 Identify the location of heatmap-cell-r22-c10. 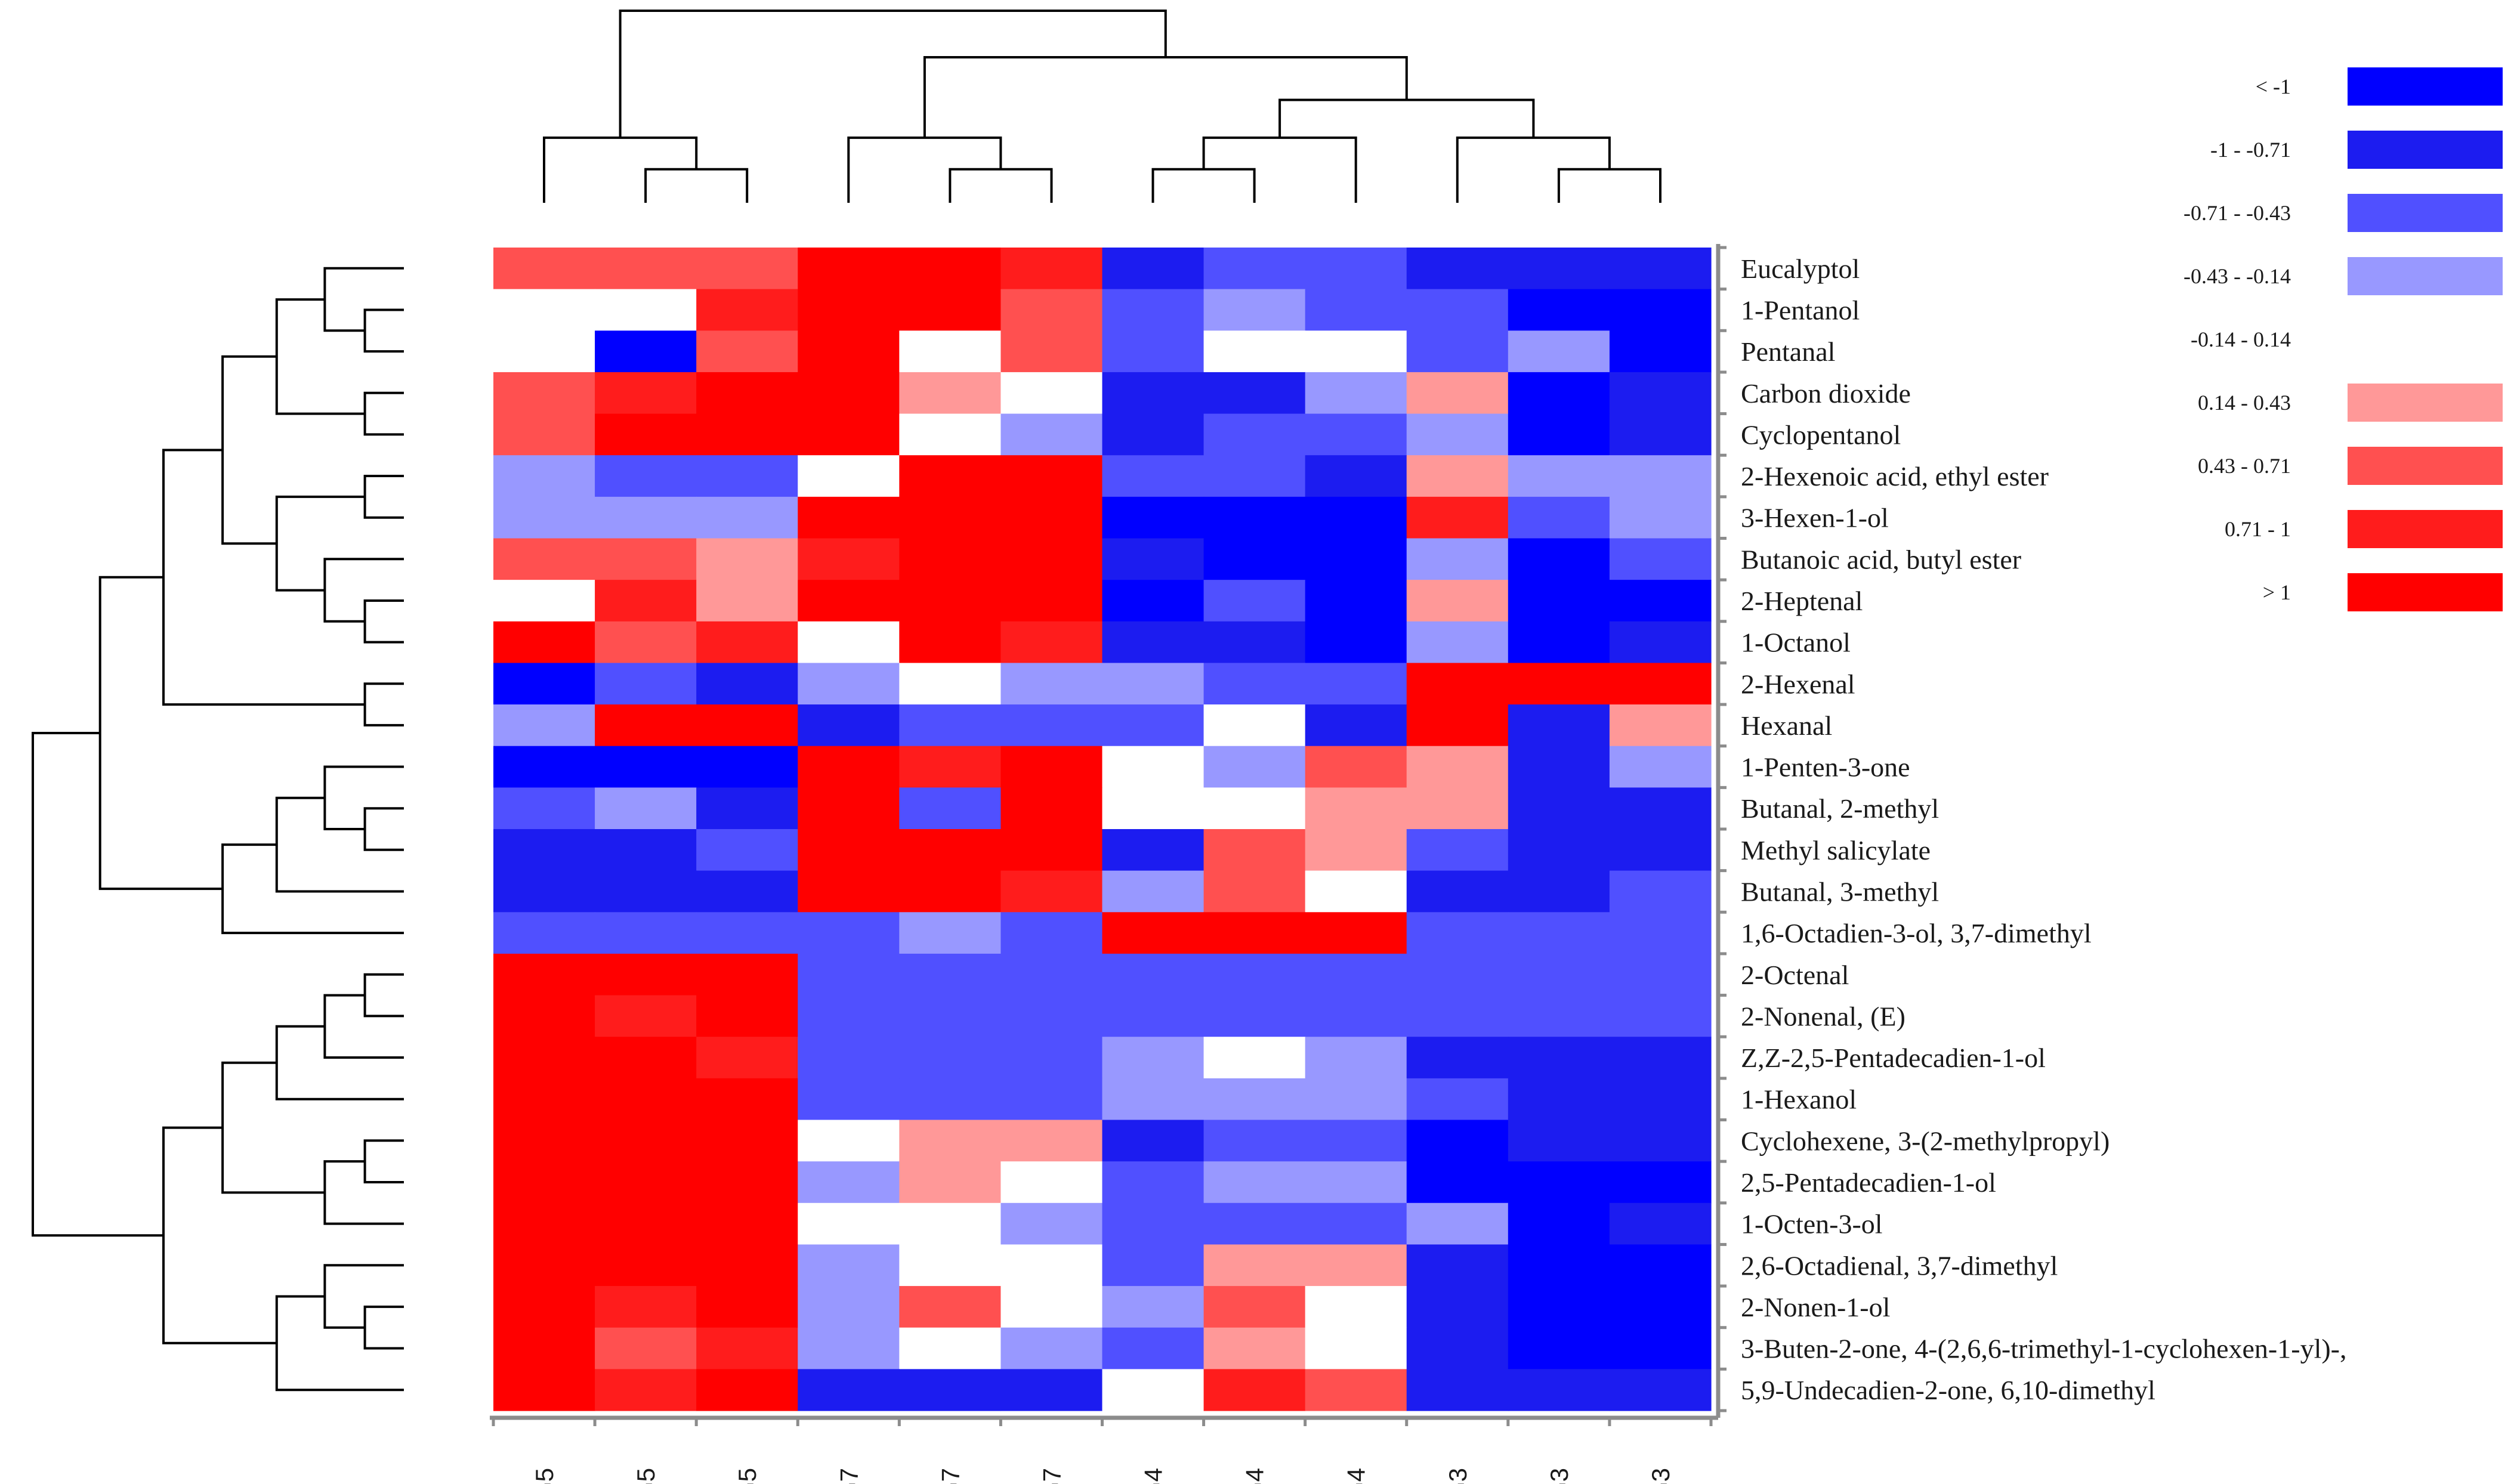
(1559, 1182).